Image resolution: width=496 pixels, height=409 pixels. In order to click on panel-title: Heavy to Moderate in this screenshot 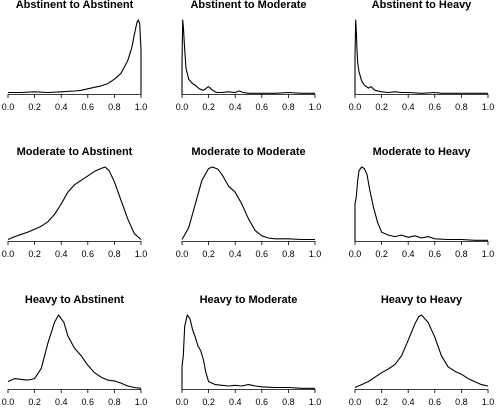, I will do `click(249, 300)`.